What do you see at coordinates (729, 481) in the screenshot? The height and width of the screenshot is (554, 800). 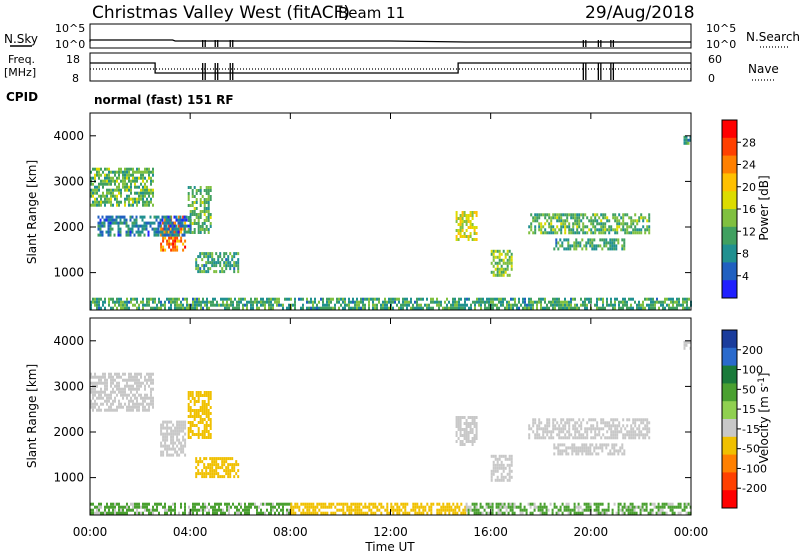 I see `colorbar-swatch` at bounding box center [729, 481].